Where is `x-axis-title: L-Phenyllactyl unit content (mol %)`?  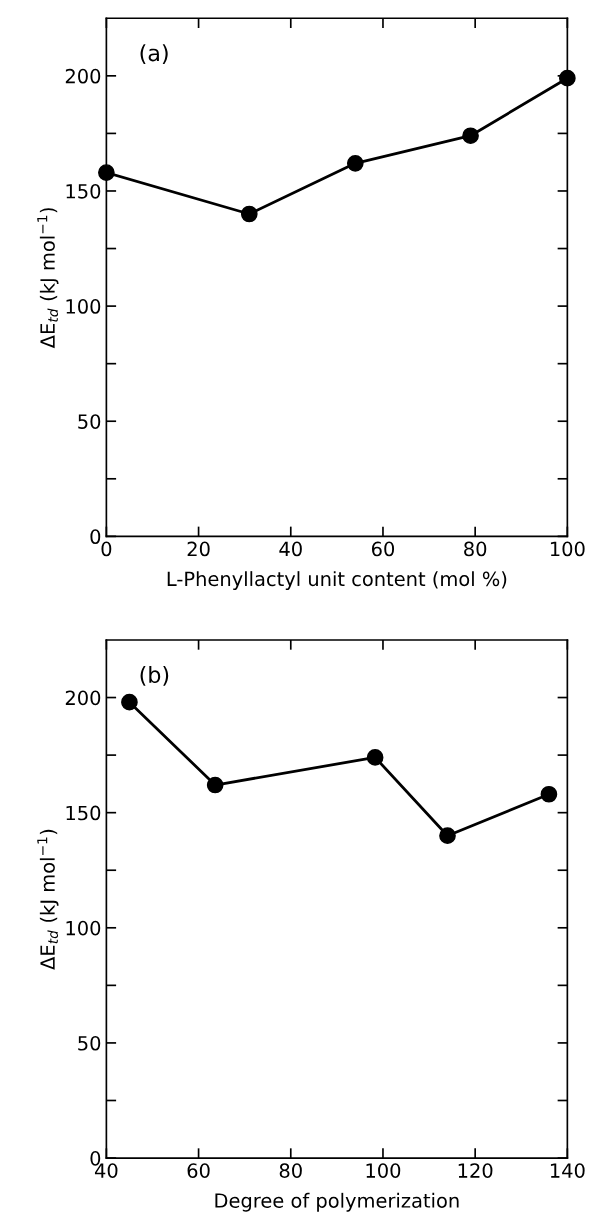 x-axis-title: L-Phenyllactyl unit content (mol %) is located at coordinates (337, 580).